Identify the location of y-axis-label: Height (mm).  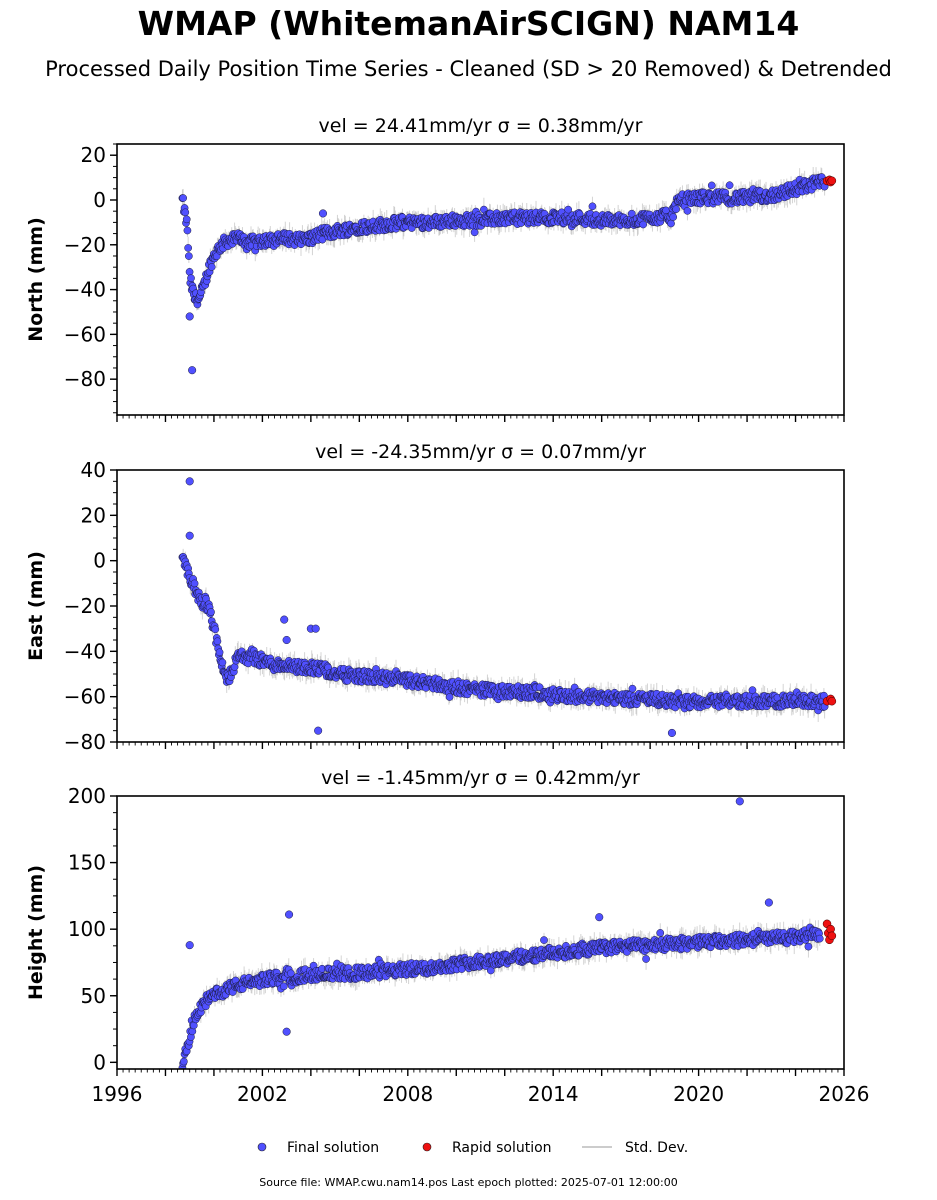
(36, 932).